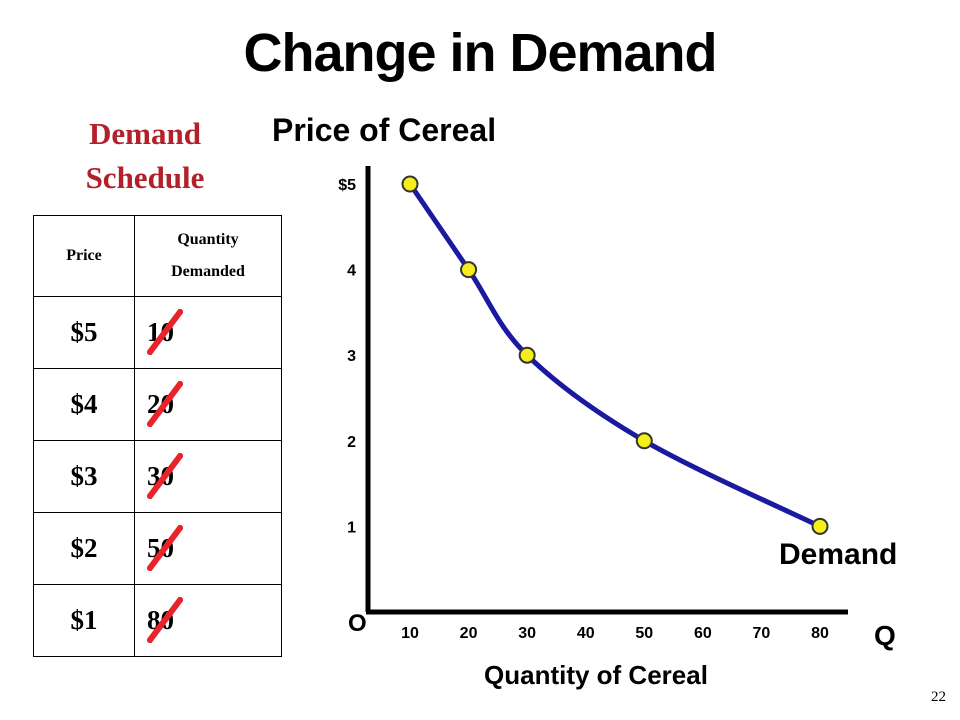 The image size is (960, 720). Describe the element at coordinates (208, 256) in the screenshot. I see `header-quantity: Quantity Demanded` at that location.